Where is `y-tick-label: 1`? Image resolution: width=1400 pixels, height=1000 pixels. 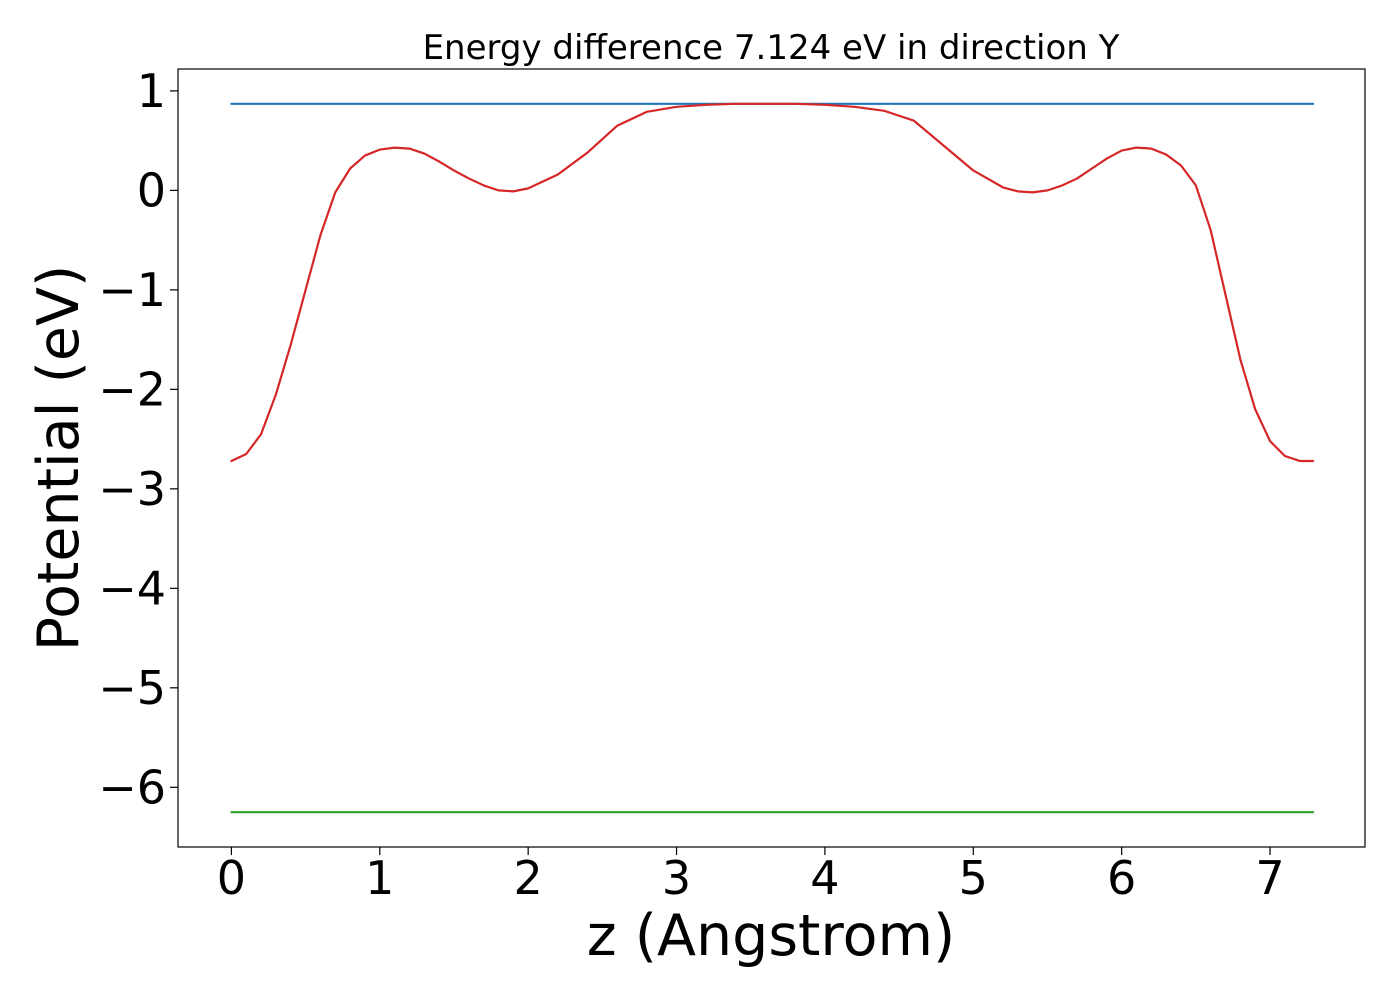 y-tick-label: 1 is located at coordinates (151, 91).